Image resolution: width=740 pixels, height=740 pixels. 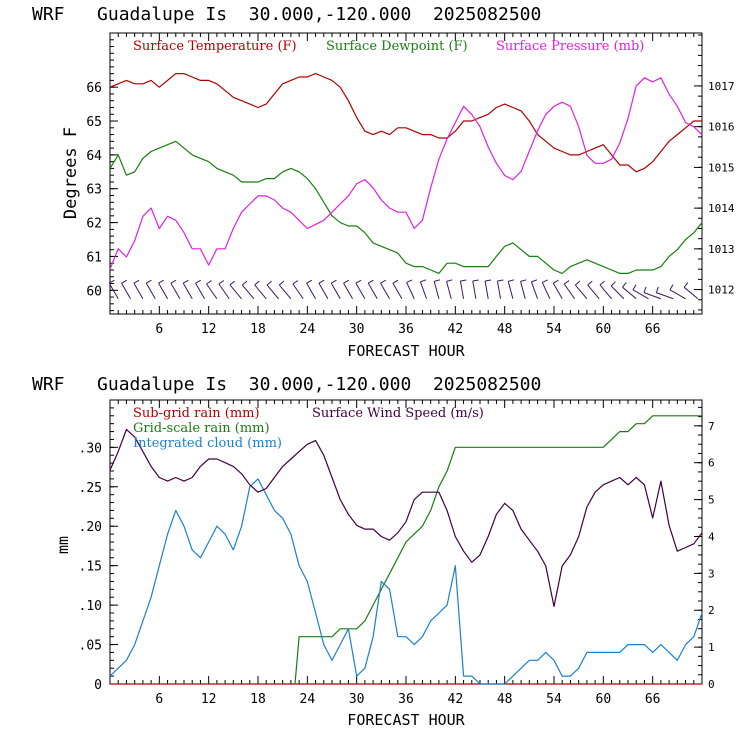 What do you see at coordinates (209, 699) in the screenshot?
I see `x-tick-label: 12` at bounding box center [209, 699].